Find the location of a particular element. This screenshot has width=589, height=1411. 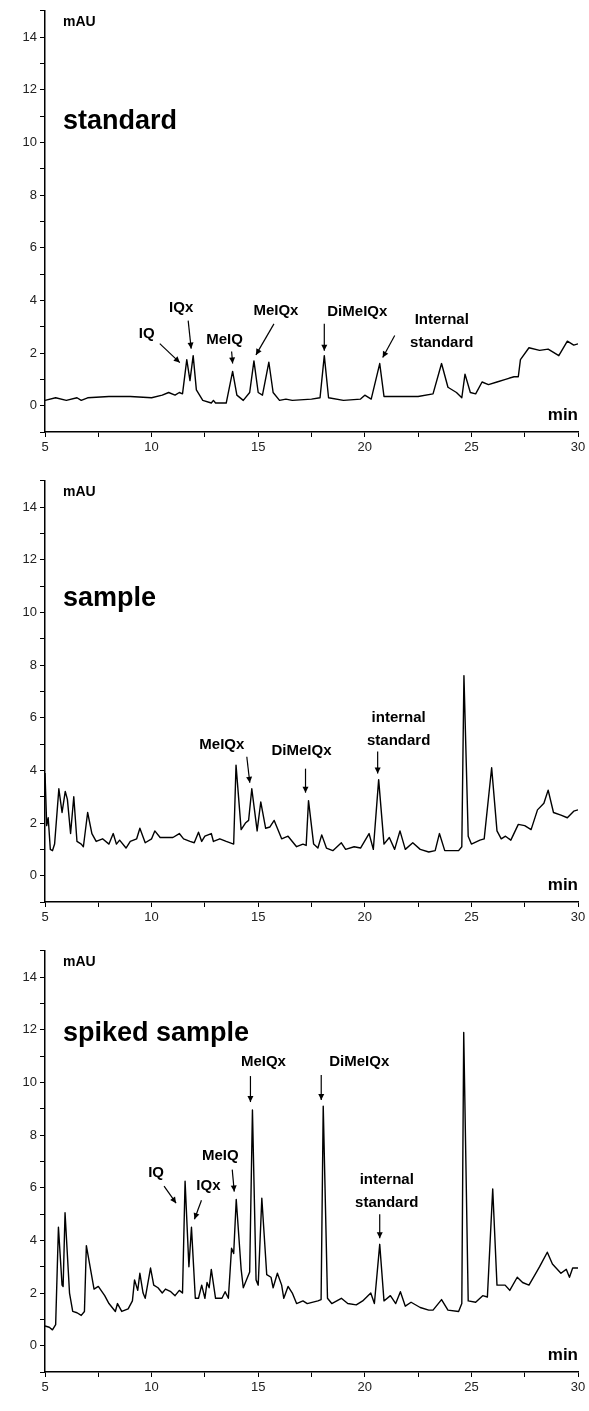

text: spiked sample is located at coordinates (156, 1032).